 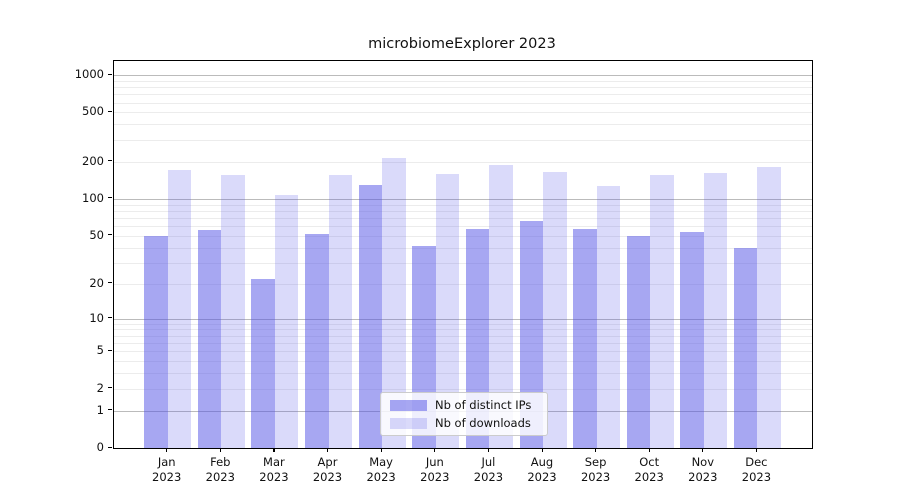 I want to click on x-tick-label: Oct 2023, so click(x=649, y=469).